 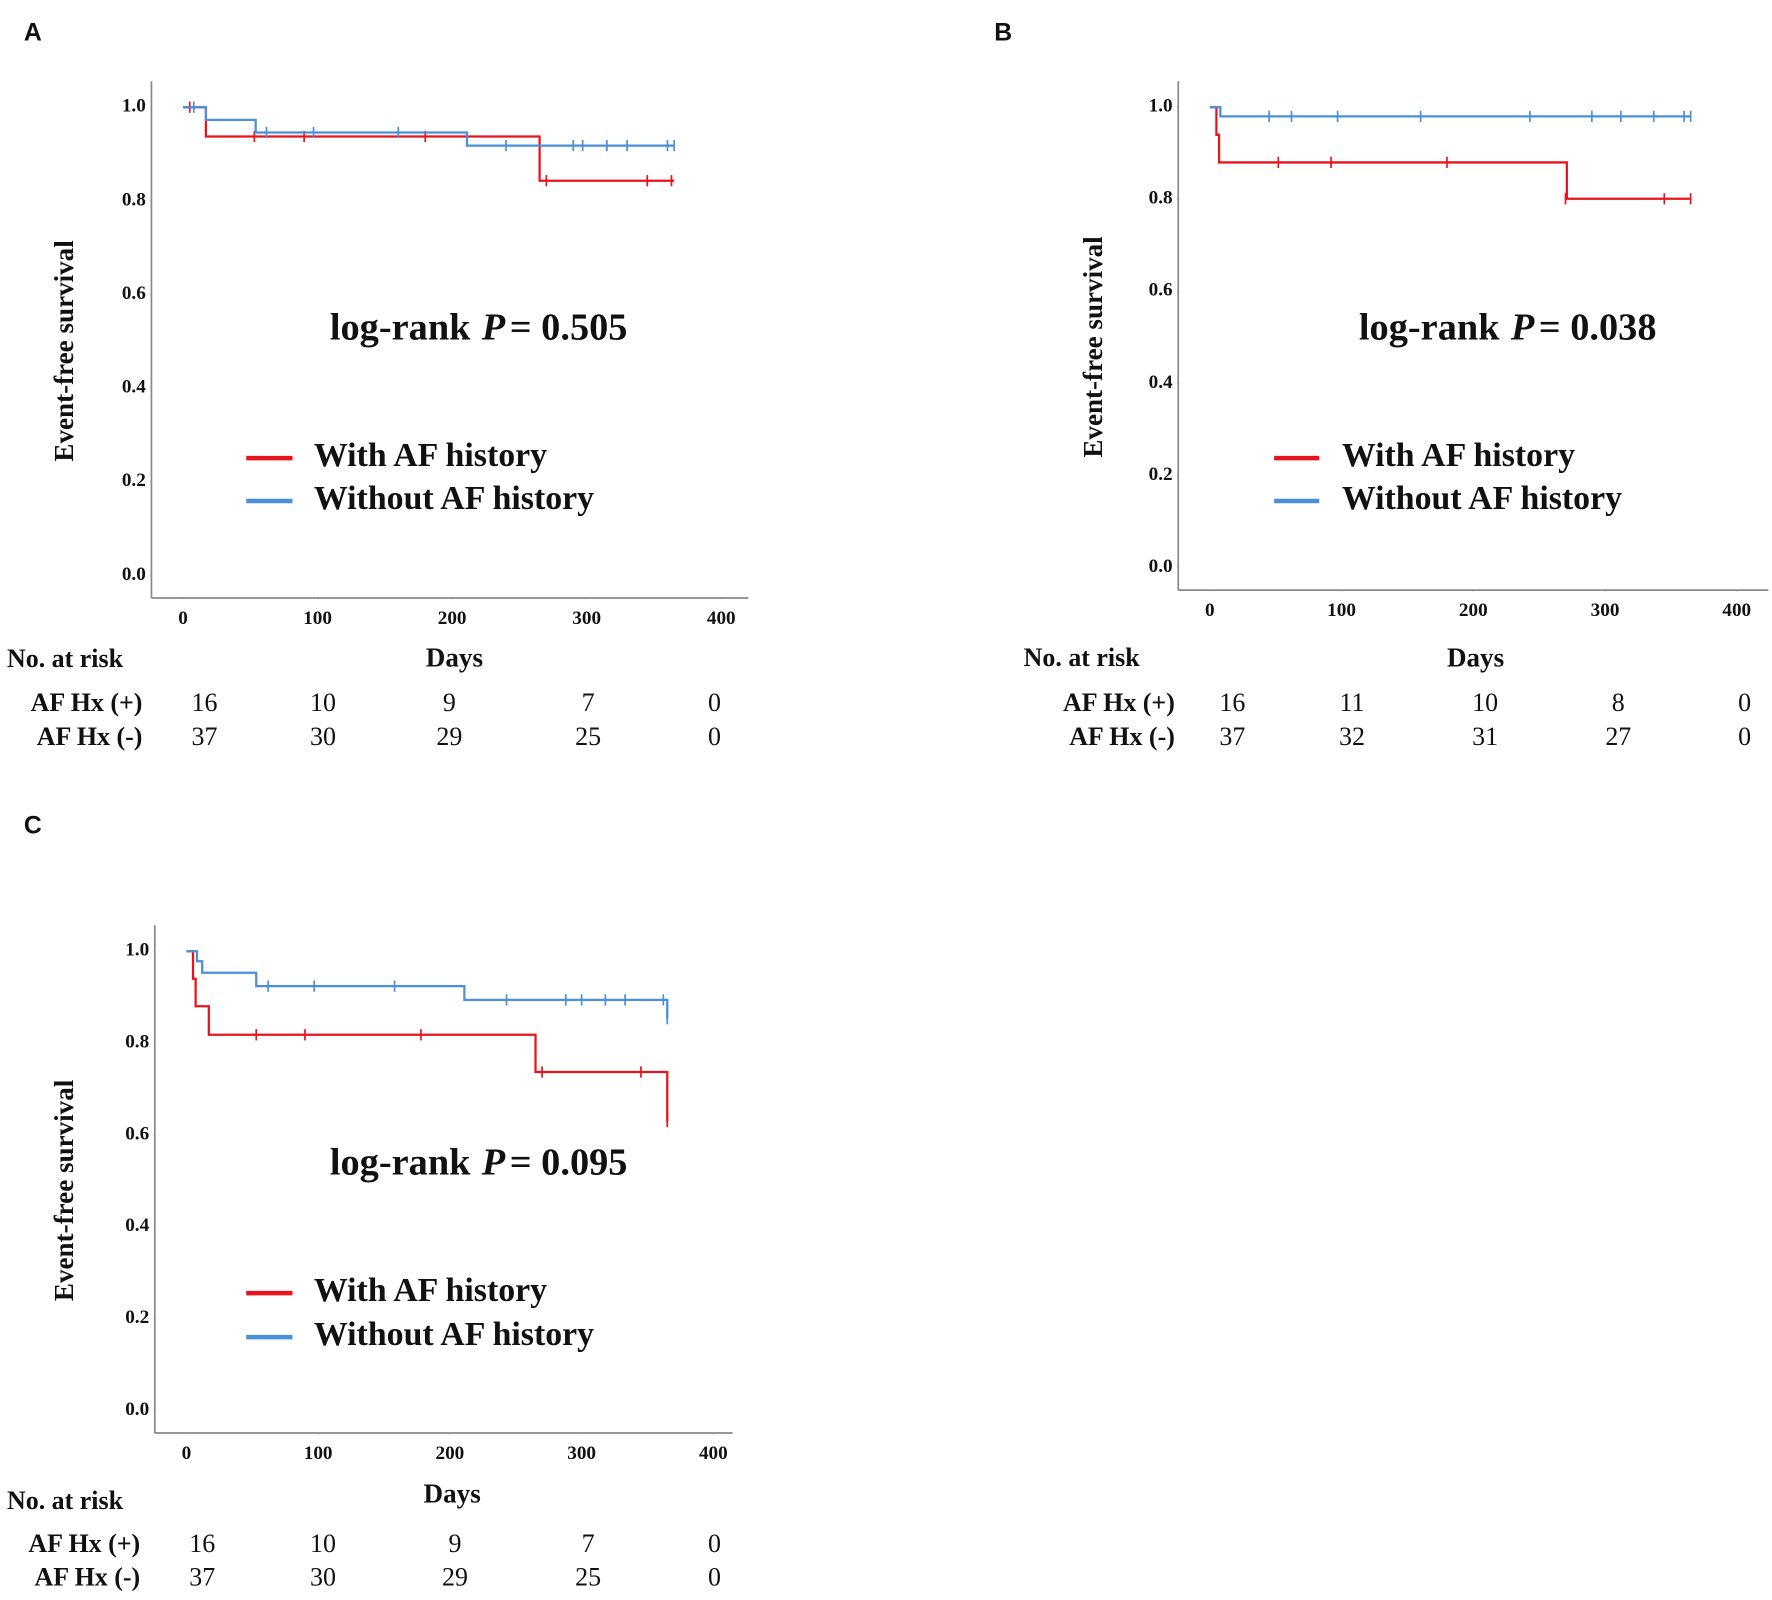 I want to click on annotation-value: = 0.505, so click(x=569, y=327).